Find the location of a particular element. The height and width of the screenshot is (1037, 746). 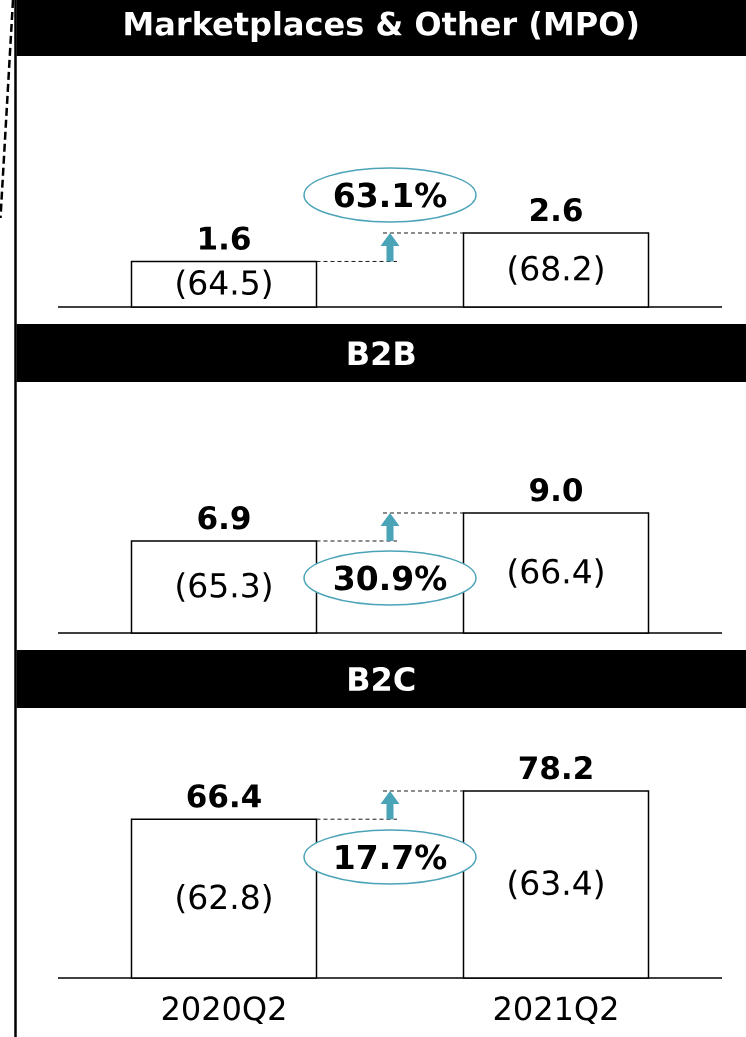

annotation: (63.4) is located at coordinates (556, 884).